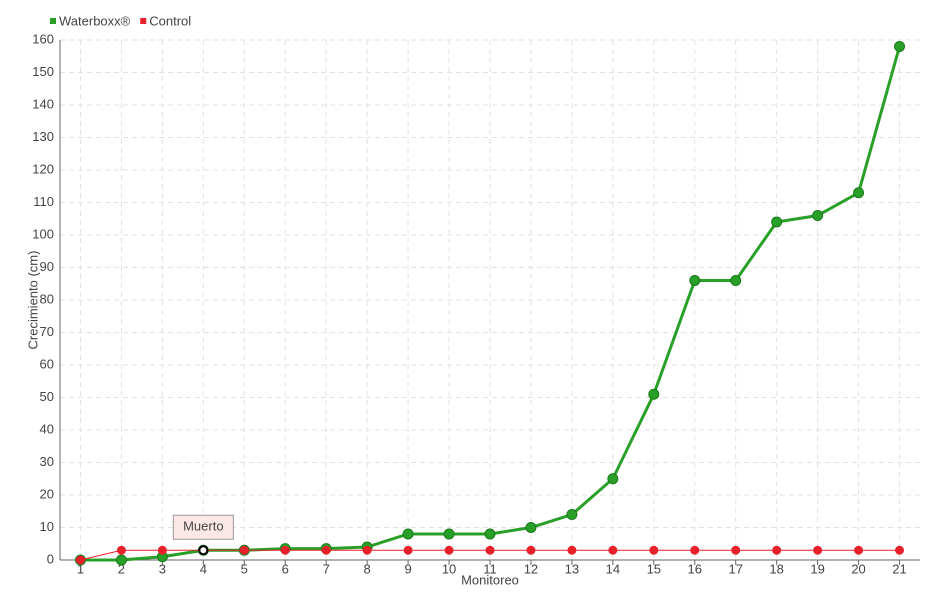 This screenshot has width=940, height=600. I want to click on x-tick-label: 20, so click(858, 568).